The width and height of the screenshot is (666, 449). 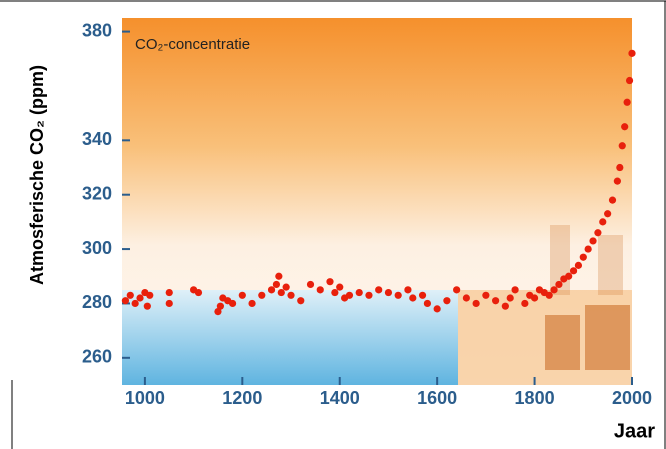 What do you see at coordinates (634, 431) in the screenshot?
I see `x-axis-label: Jaar` at bounding box center [634, 431].